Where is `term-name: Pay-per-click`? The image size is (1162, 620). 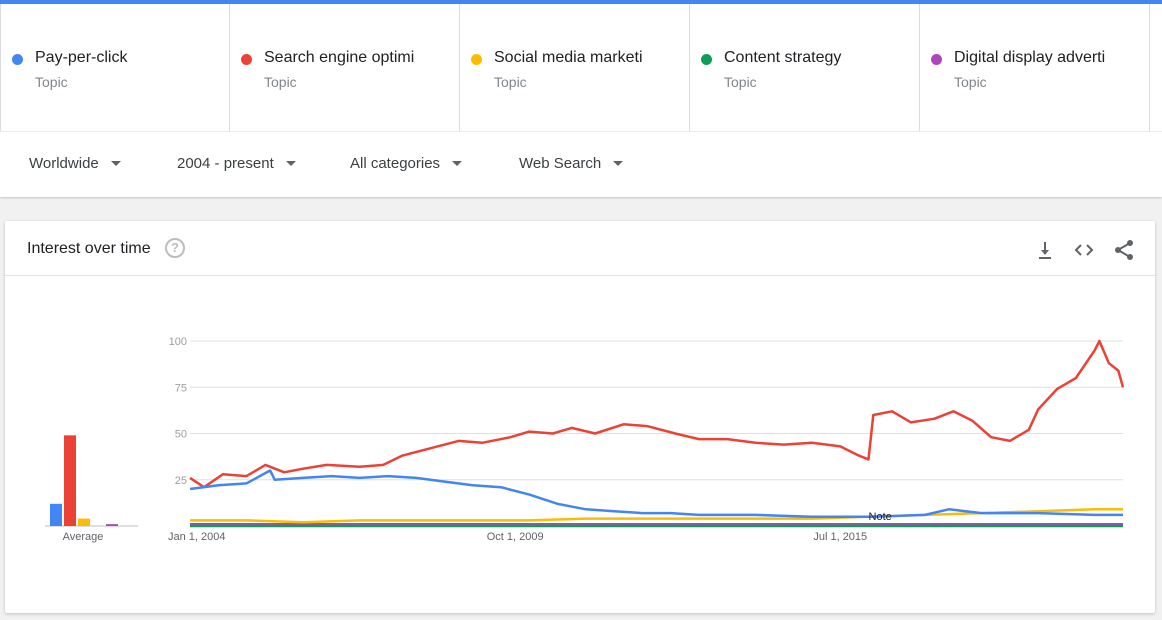 term-name: Pay-per-click is located at coordinates (81, 57).